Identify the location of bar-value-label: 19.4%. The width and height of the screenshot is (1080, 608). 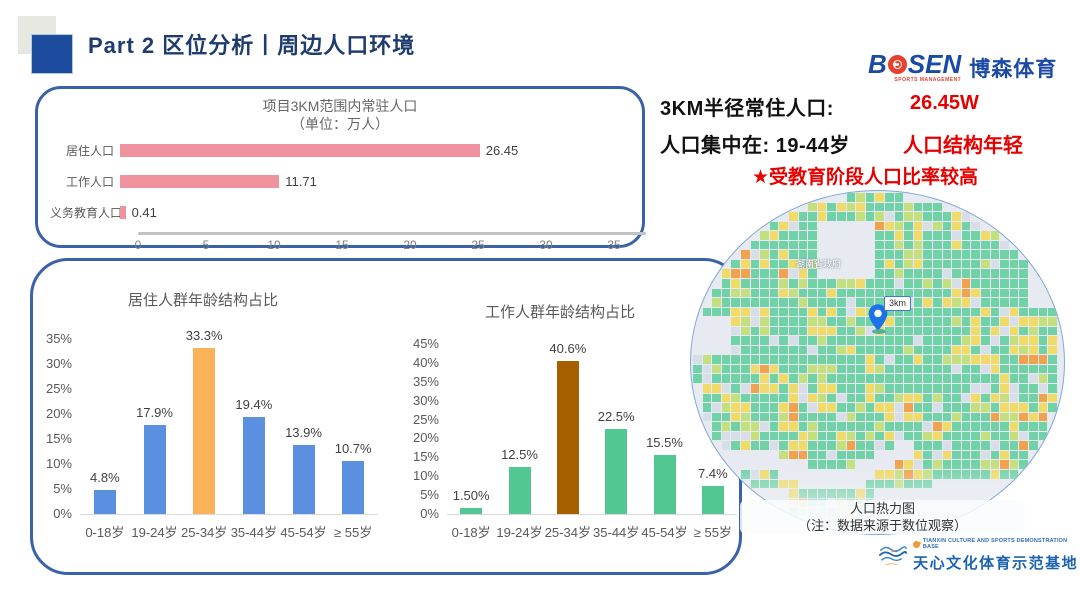
(254, 404).